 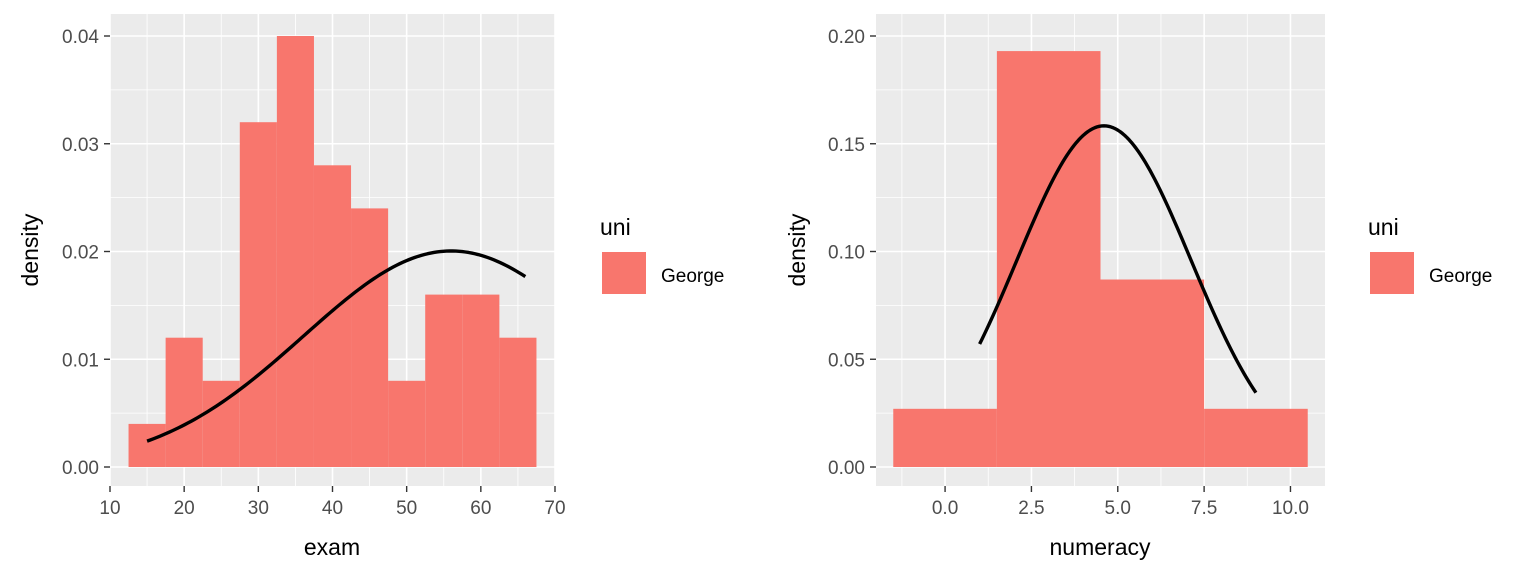 What do you see at coordinates (1392, 273) in the screenshot?
I see `legend-key-george-numeracy` at bounding box center [1392, 273].